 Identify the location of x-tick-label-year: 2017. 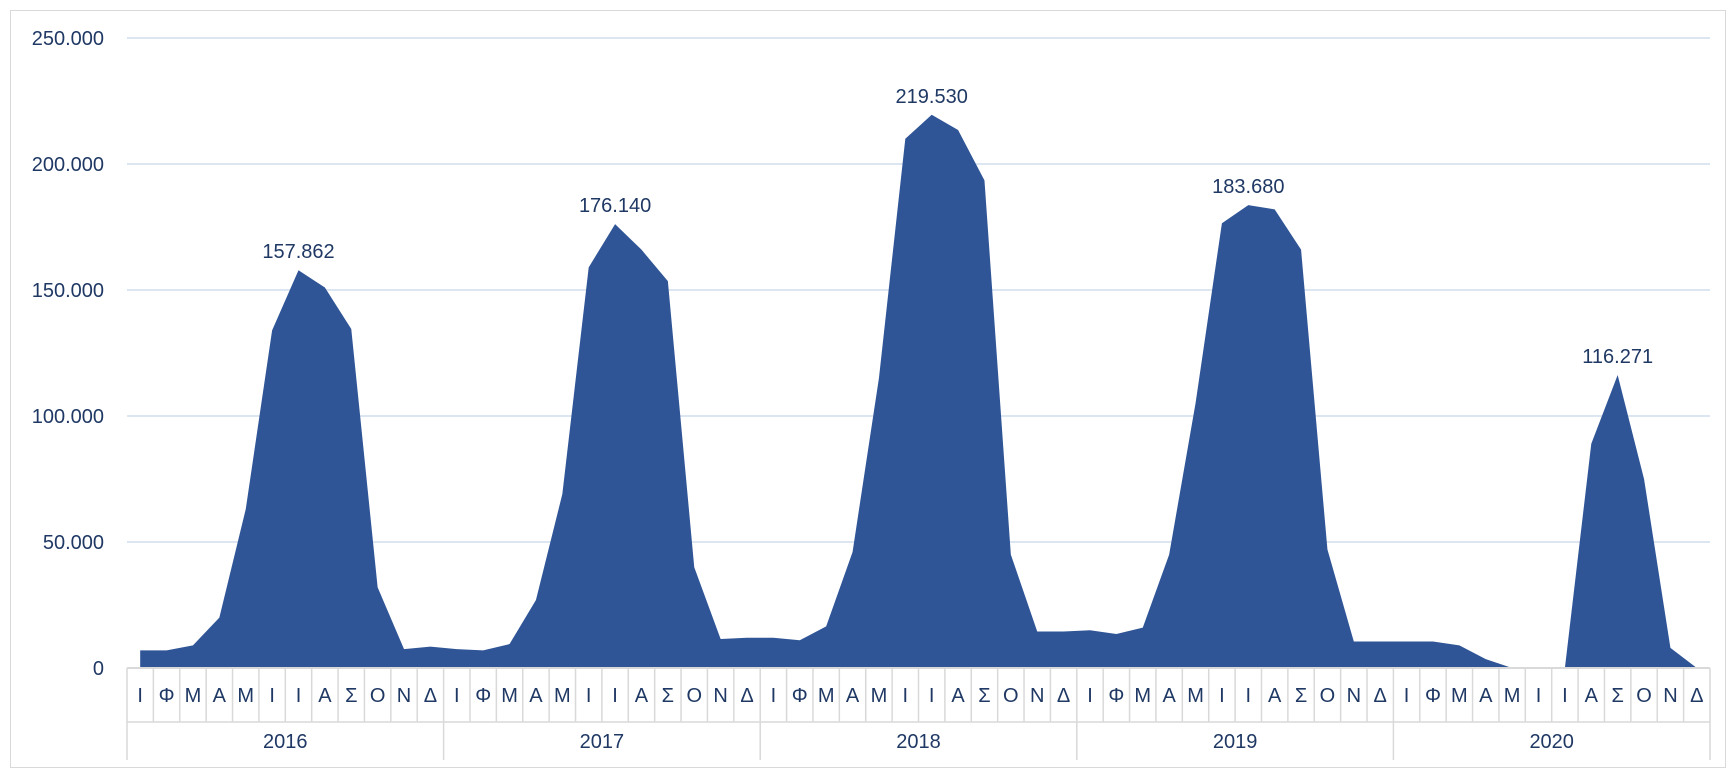
(602, 742).